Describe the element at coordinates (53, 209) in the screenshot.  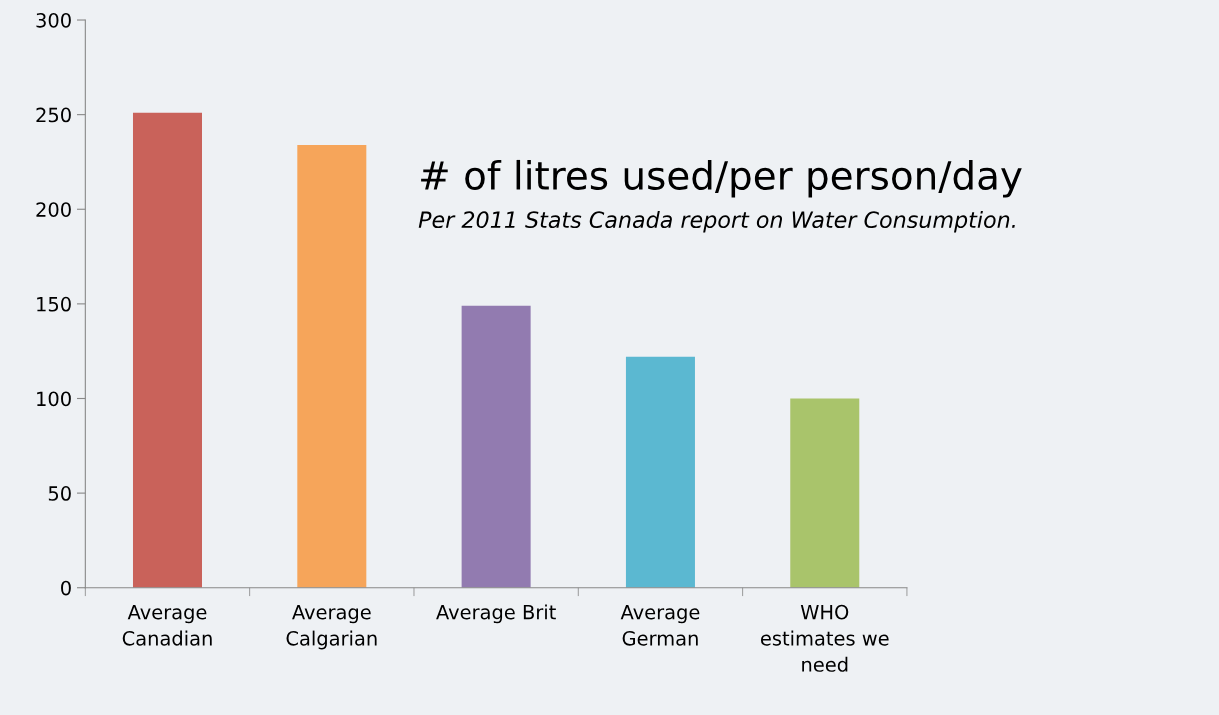
I see `y-tick-label: 200` at that location.